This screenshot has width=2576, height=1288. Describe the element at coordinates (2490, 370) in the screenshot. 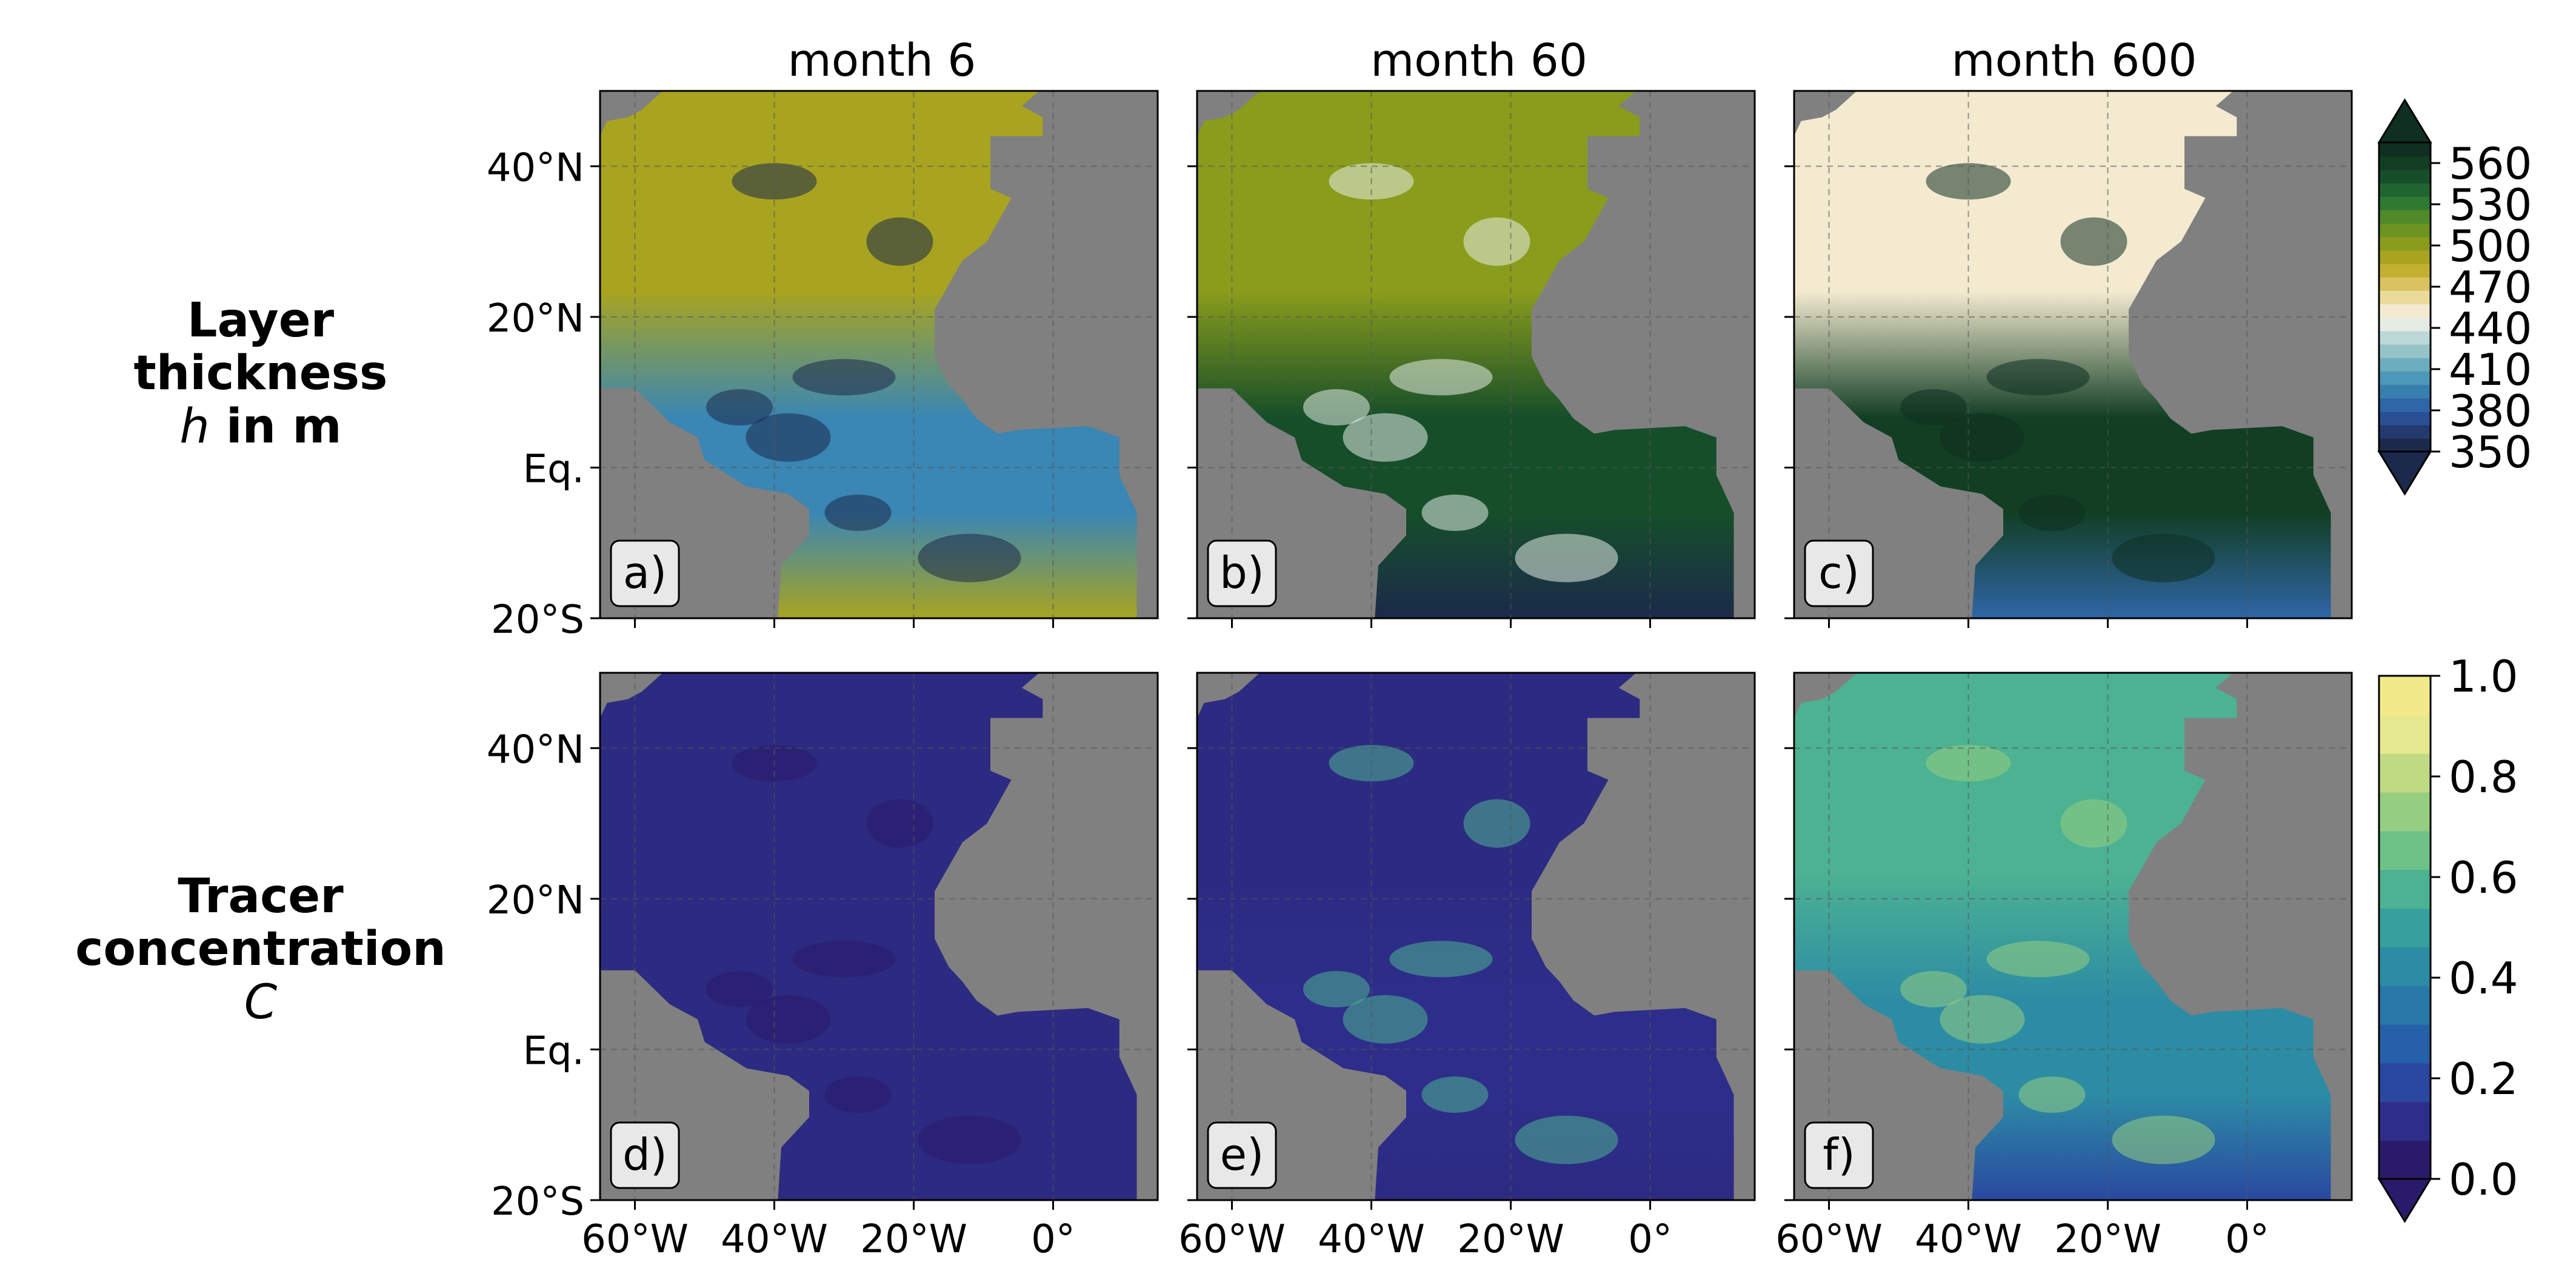

I see `colorbar-tick-label: 410` at that location.